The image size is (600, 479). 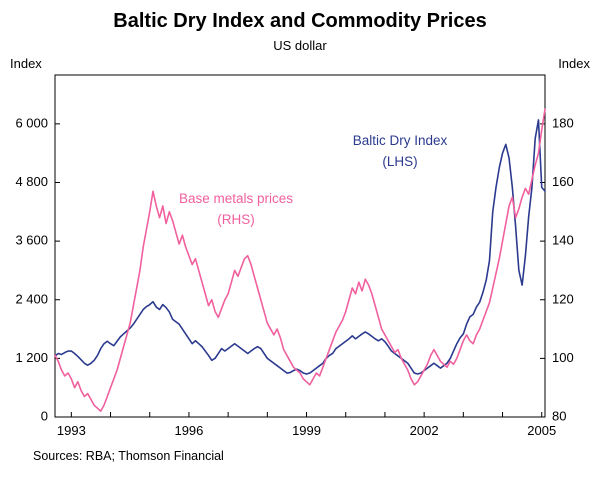 What do you see at coordinates (400, 151) in the screenshot?
I see `baltic-dry-index-series-label: Baltic Dry Index (LHS)` at bounding box center [400, 151].